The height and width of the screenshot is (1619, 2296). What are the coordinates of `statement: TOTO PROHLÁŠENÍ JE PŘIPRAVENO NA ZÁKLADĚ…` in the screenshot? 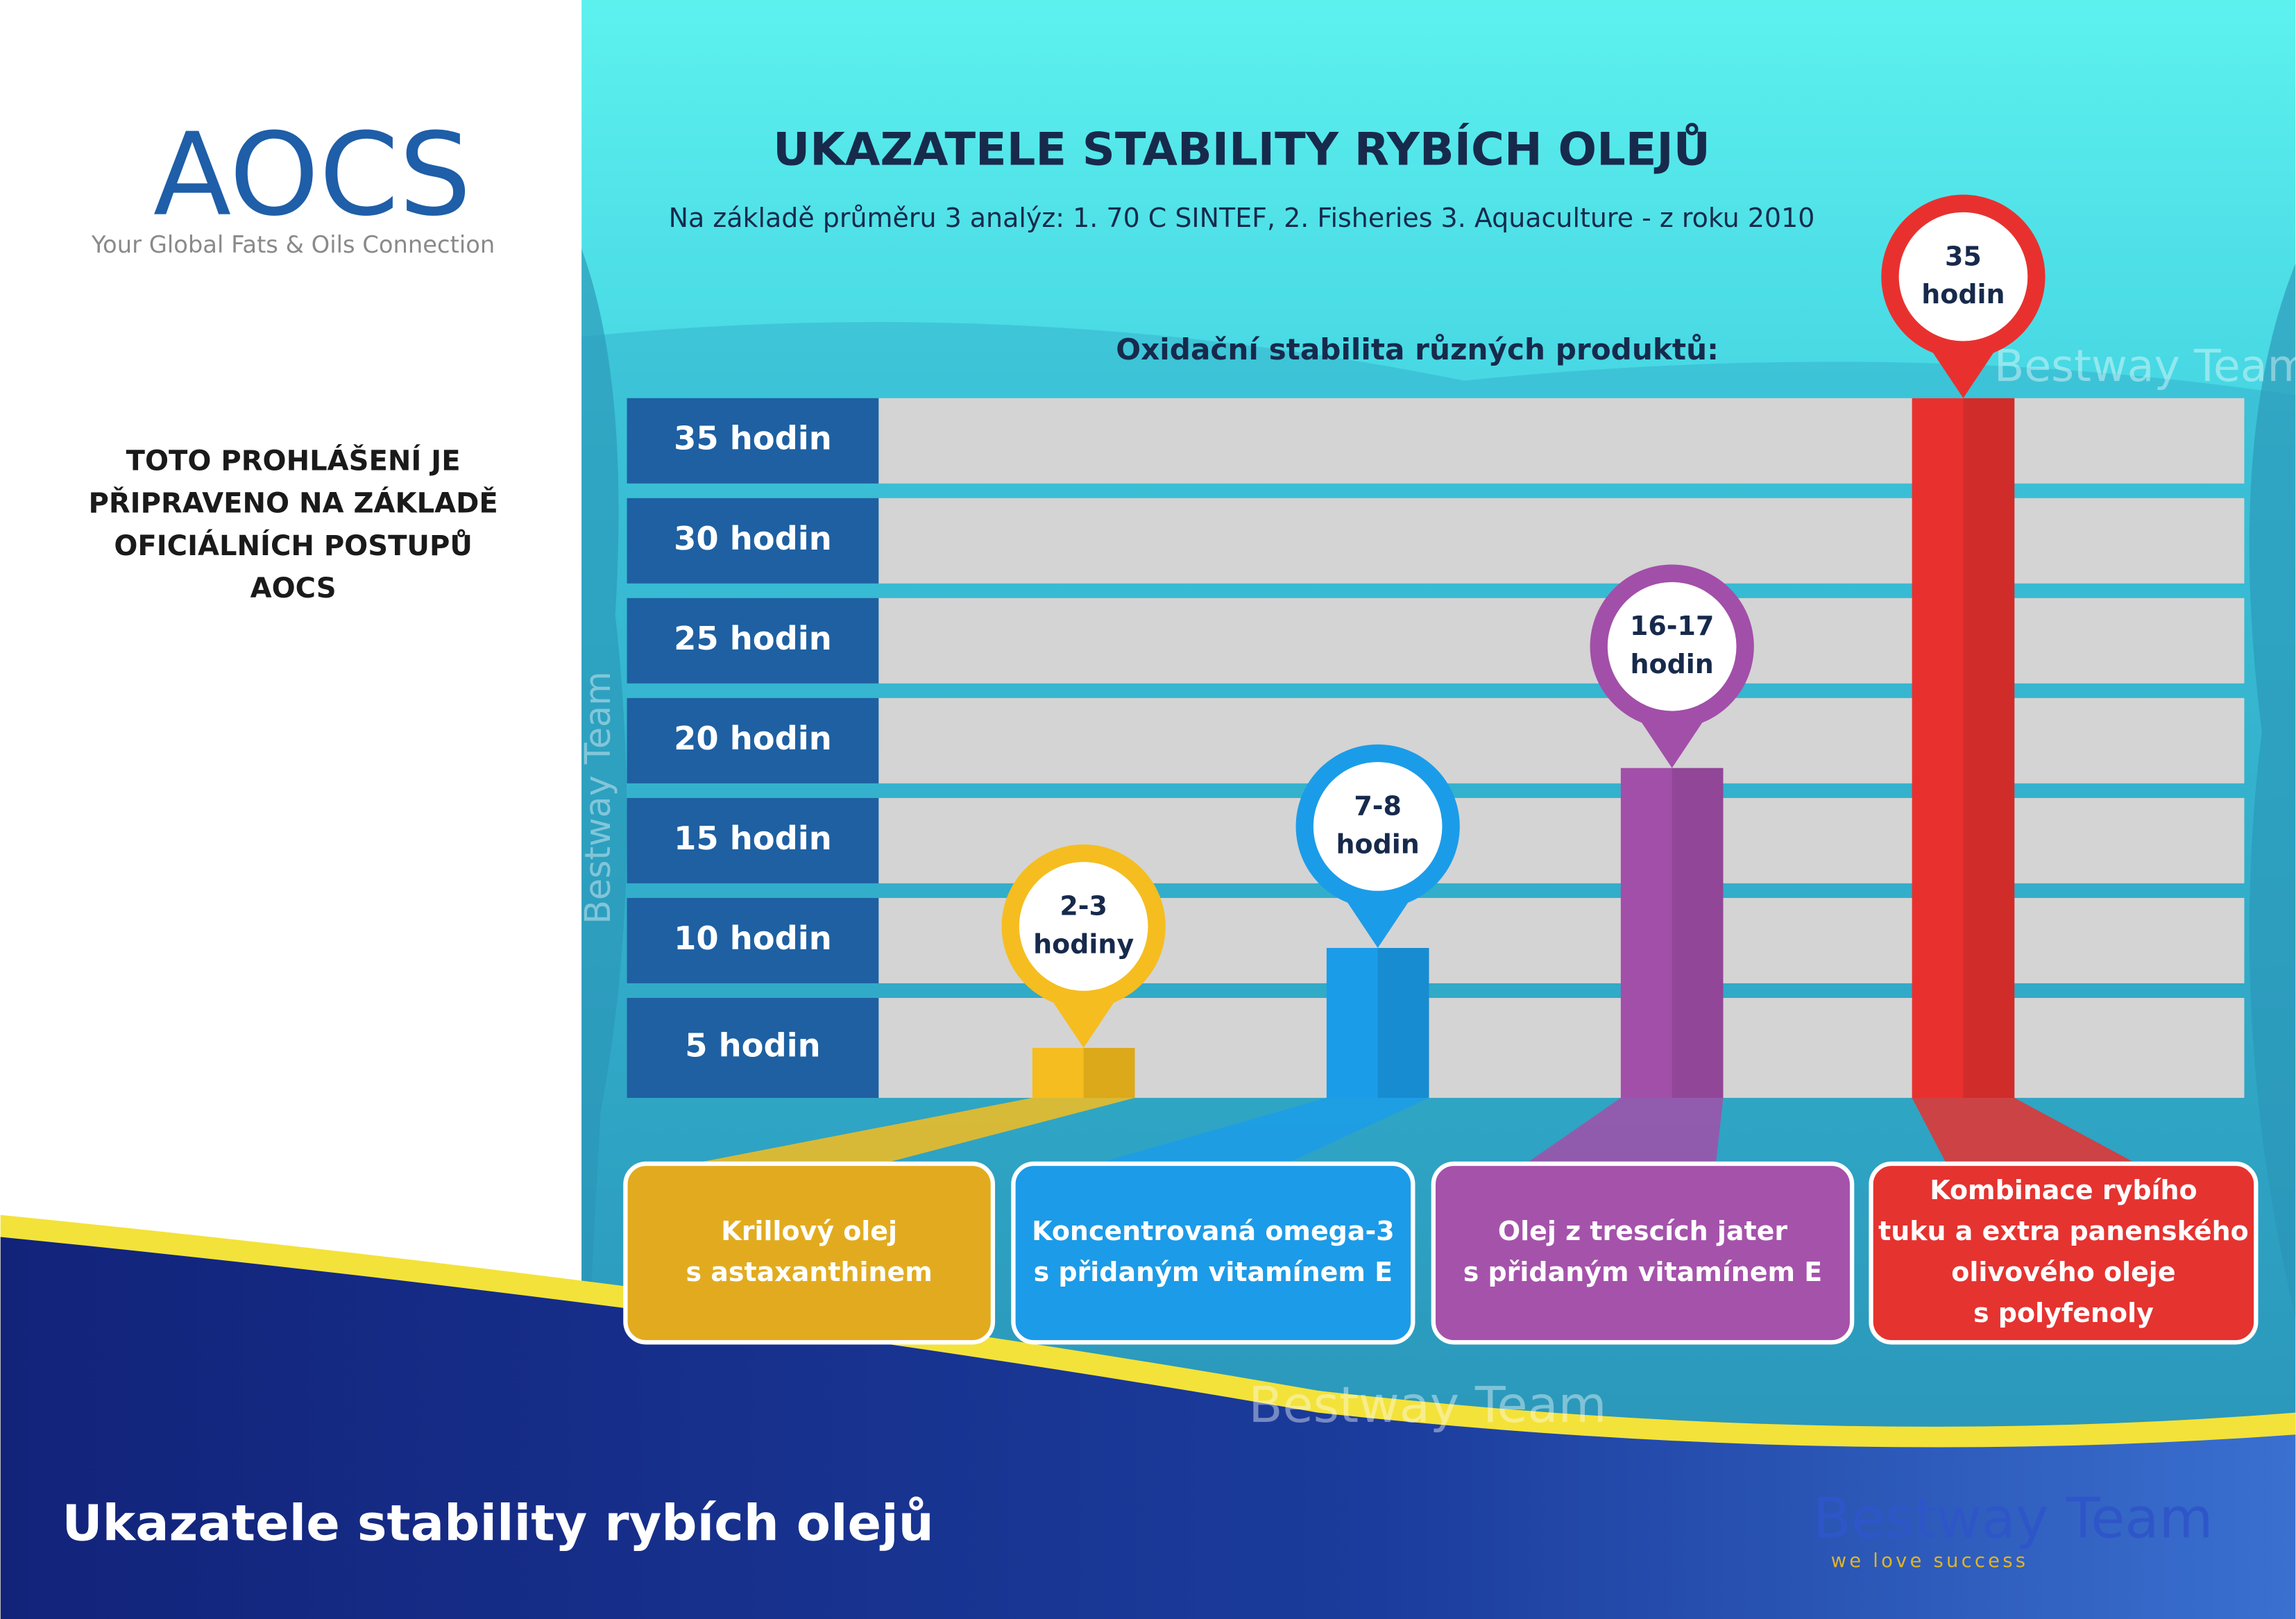 It's located at (293, 524).